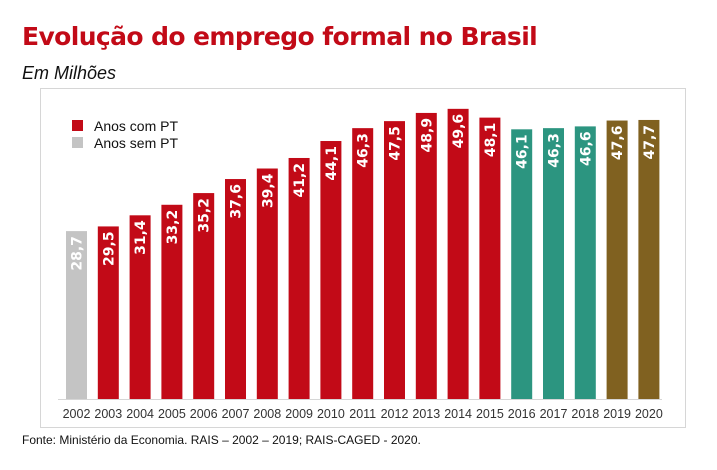  What do you see at coordinates (140, 414) in the screenshot?
I see `x-tick-2004: 2004` at bounding box center [140, 414].